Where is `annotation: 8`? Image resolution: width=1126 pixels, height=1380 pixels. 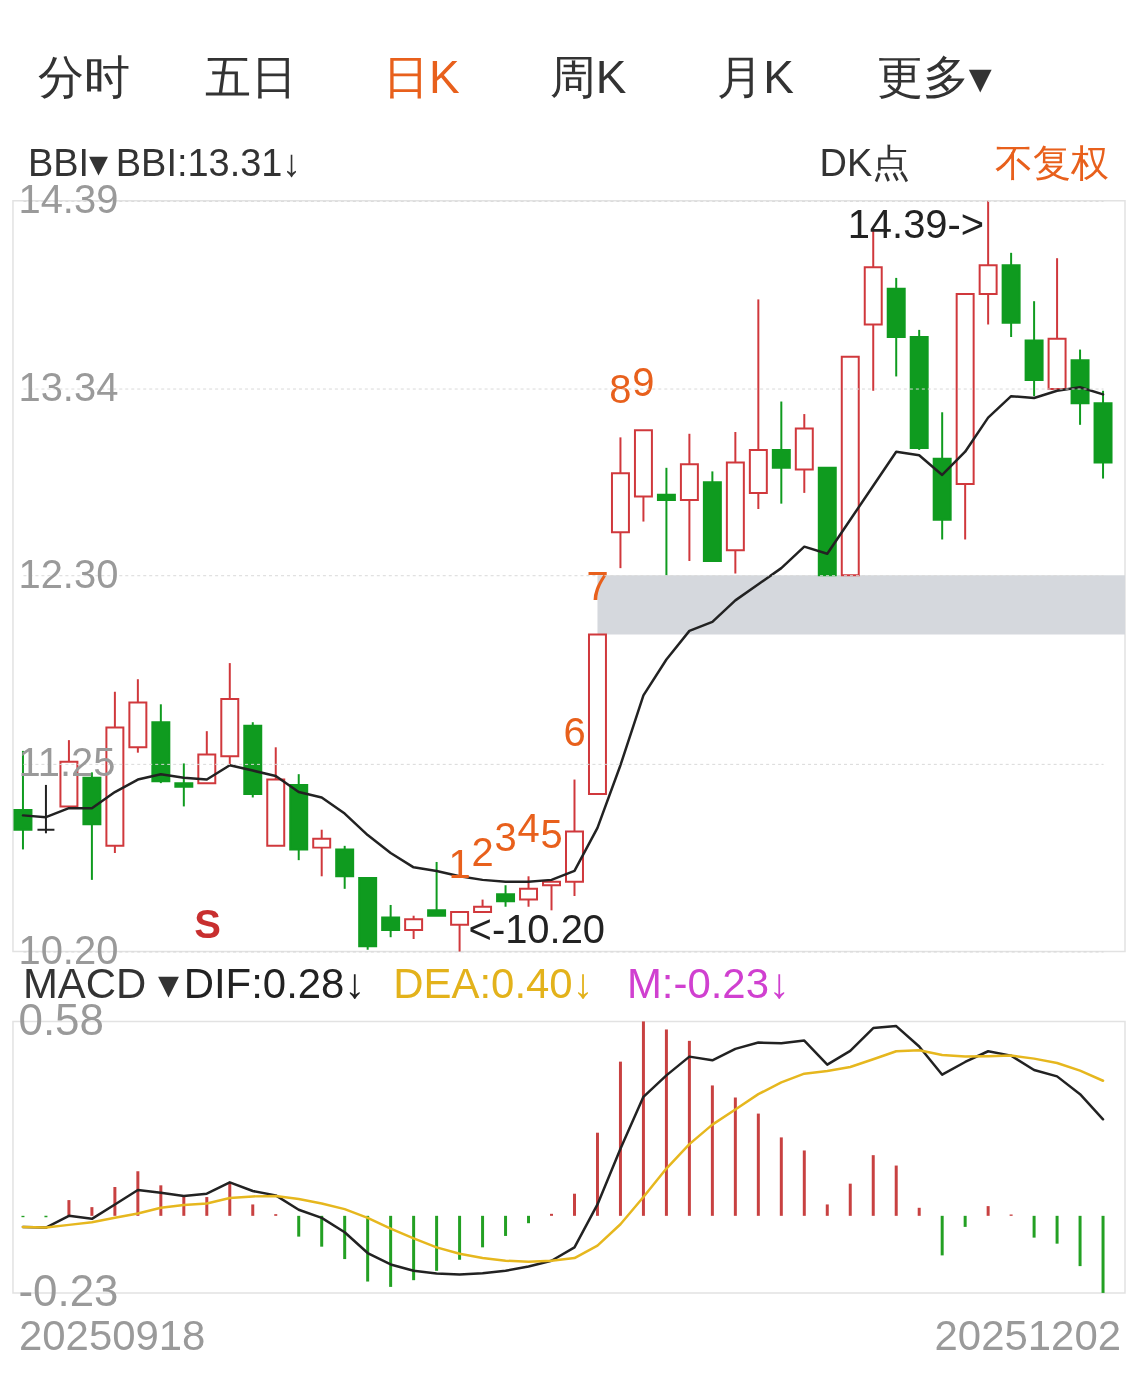 annotation: 8 is located at coordinates (620, 389).